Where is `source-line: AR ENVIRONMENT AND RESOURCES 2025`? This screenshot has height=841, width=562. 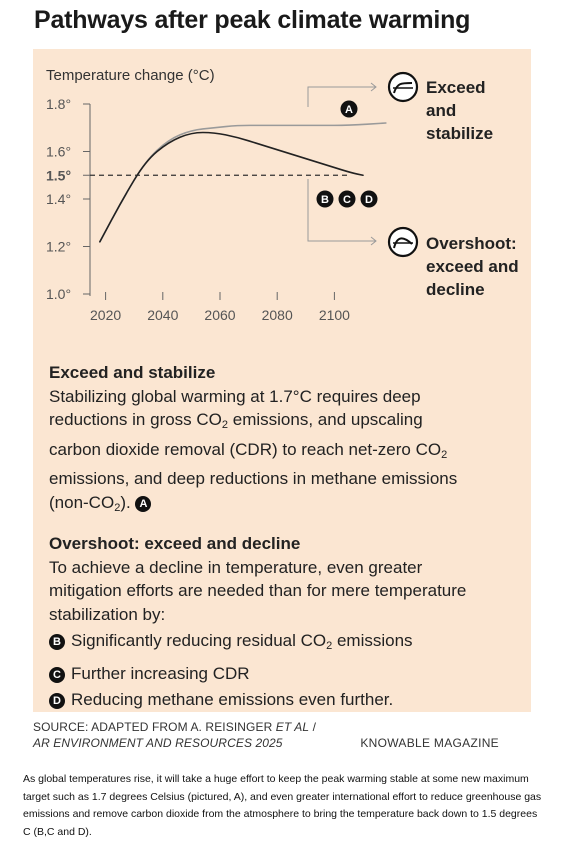 source-line: AR ENVIRONMENT AND RESOURCES 2025 is located at coordinates (158, 743).